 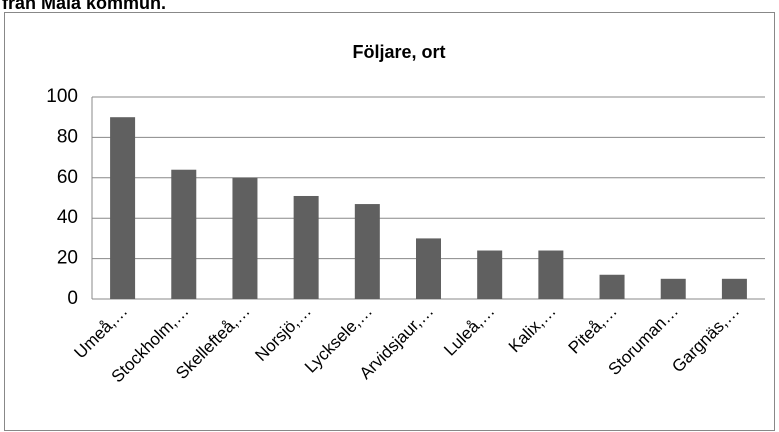 I want to click on y-tick-label: 100, so click(x=62, y=96).